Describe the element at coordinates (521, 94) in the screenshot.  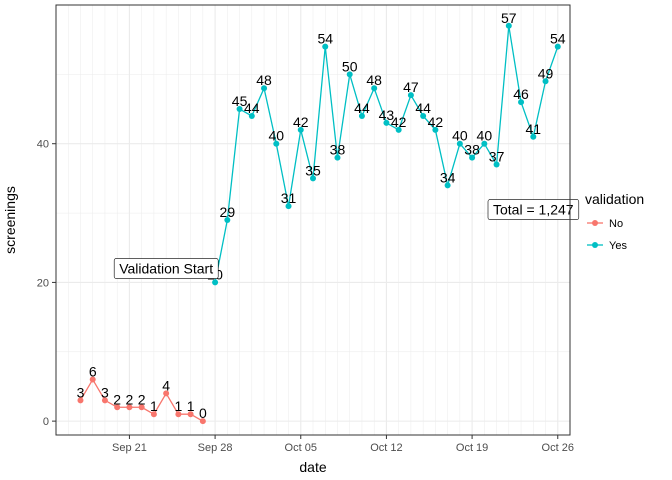
I see `data-label: 46` at that location.